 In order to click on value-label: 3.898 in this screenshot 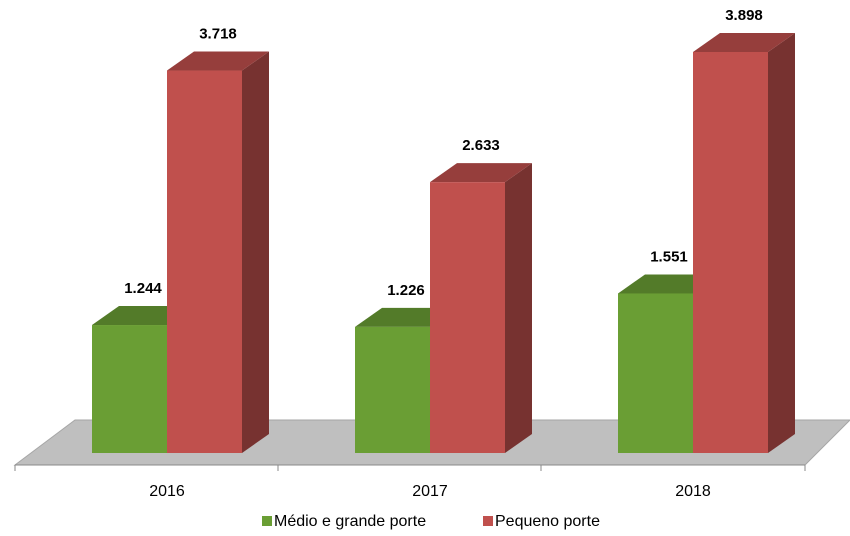, I will do `click(744, 15)`.